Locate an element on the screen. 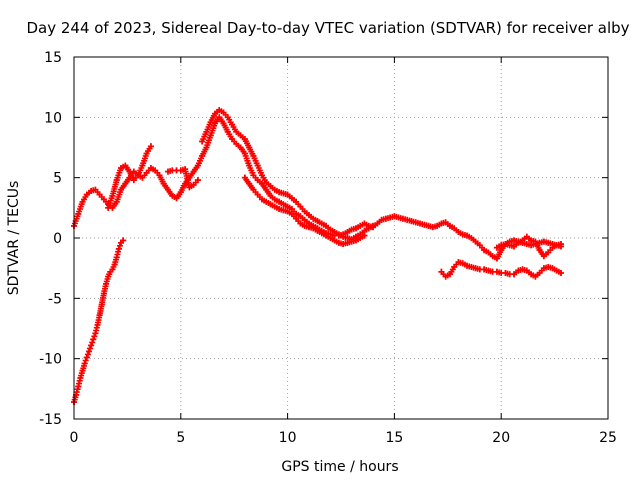 This screenshot has height=480, width=640. series-lower-branch is located at coordinates (304, 211).